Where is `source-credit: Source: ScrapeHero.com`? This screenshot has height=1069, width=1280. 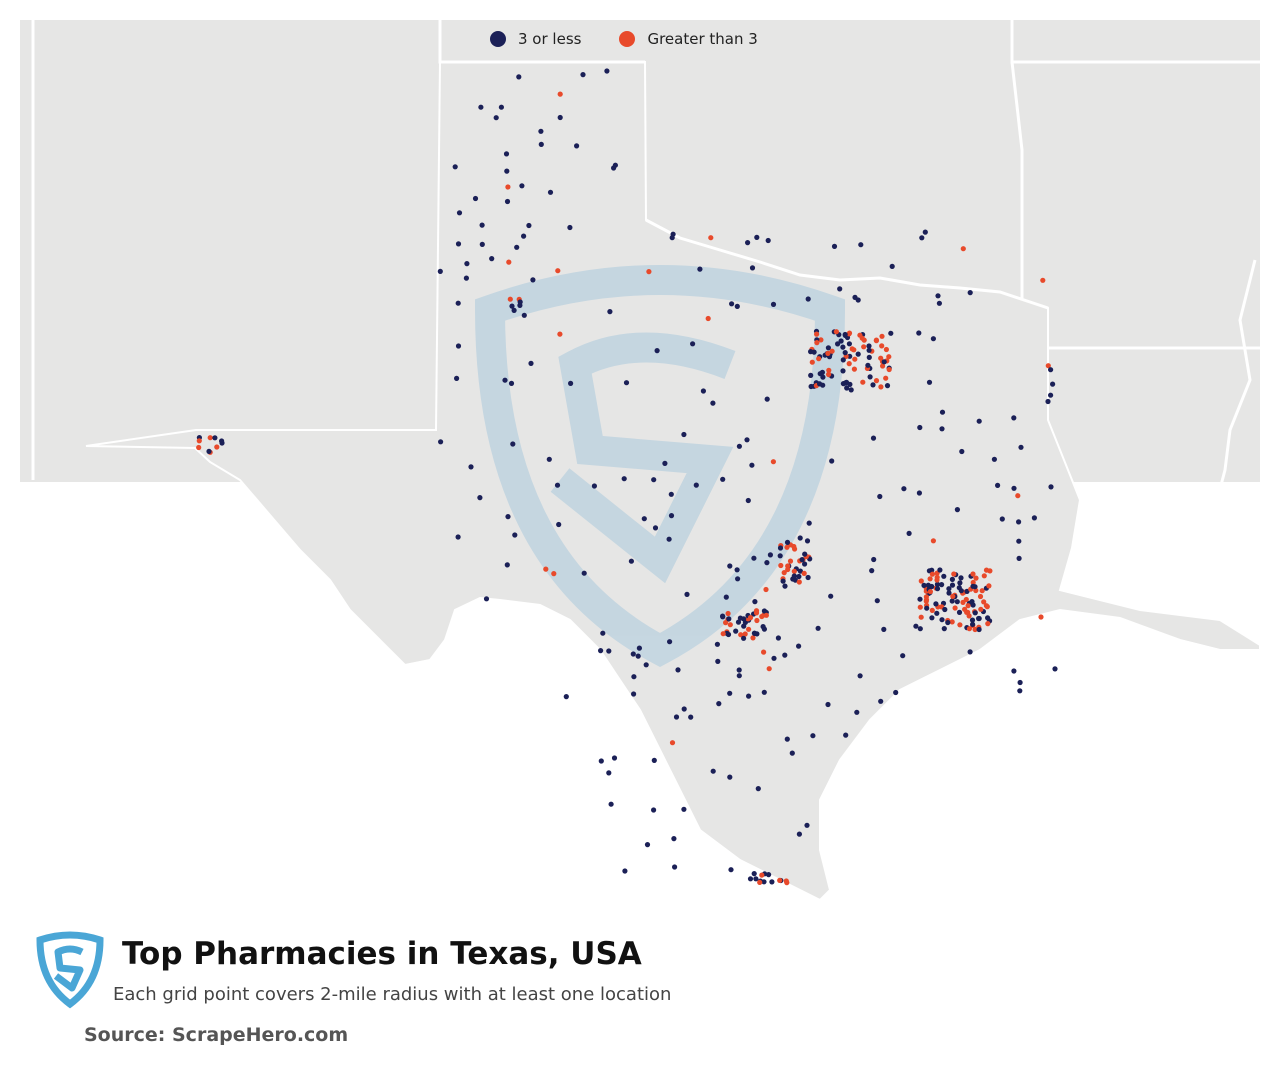
source-credit: Source: ScrapeHero.com is located at coordinates (216, 1035).